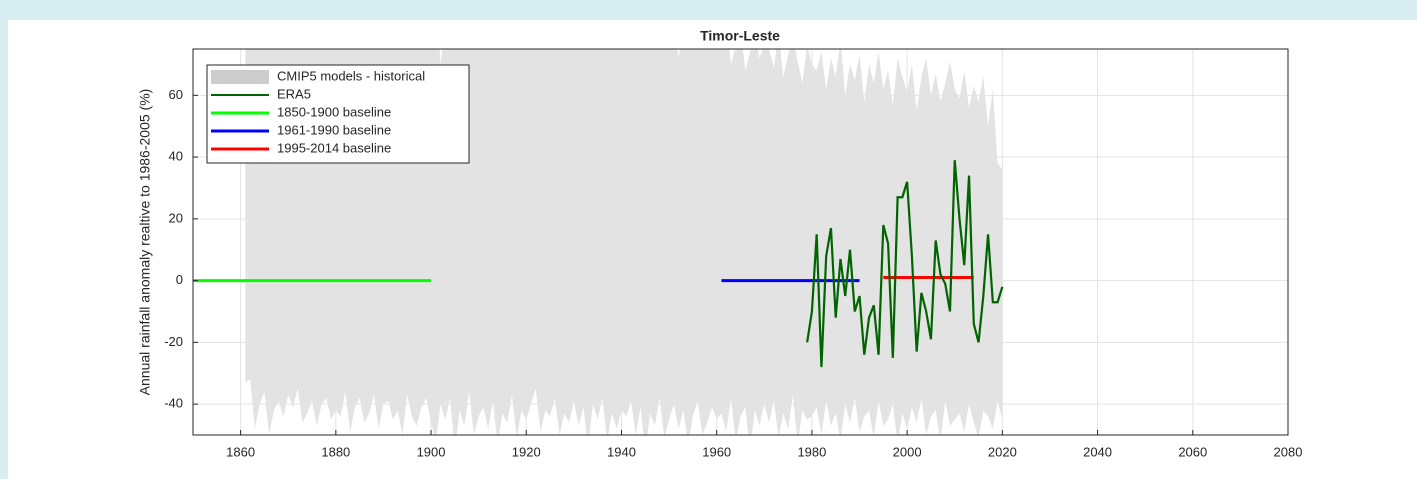  I want to click on legend-label: CMIP5 models - historical, so click(351, 75).